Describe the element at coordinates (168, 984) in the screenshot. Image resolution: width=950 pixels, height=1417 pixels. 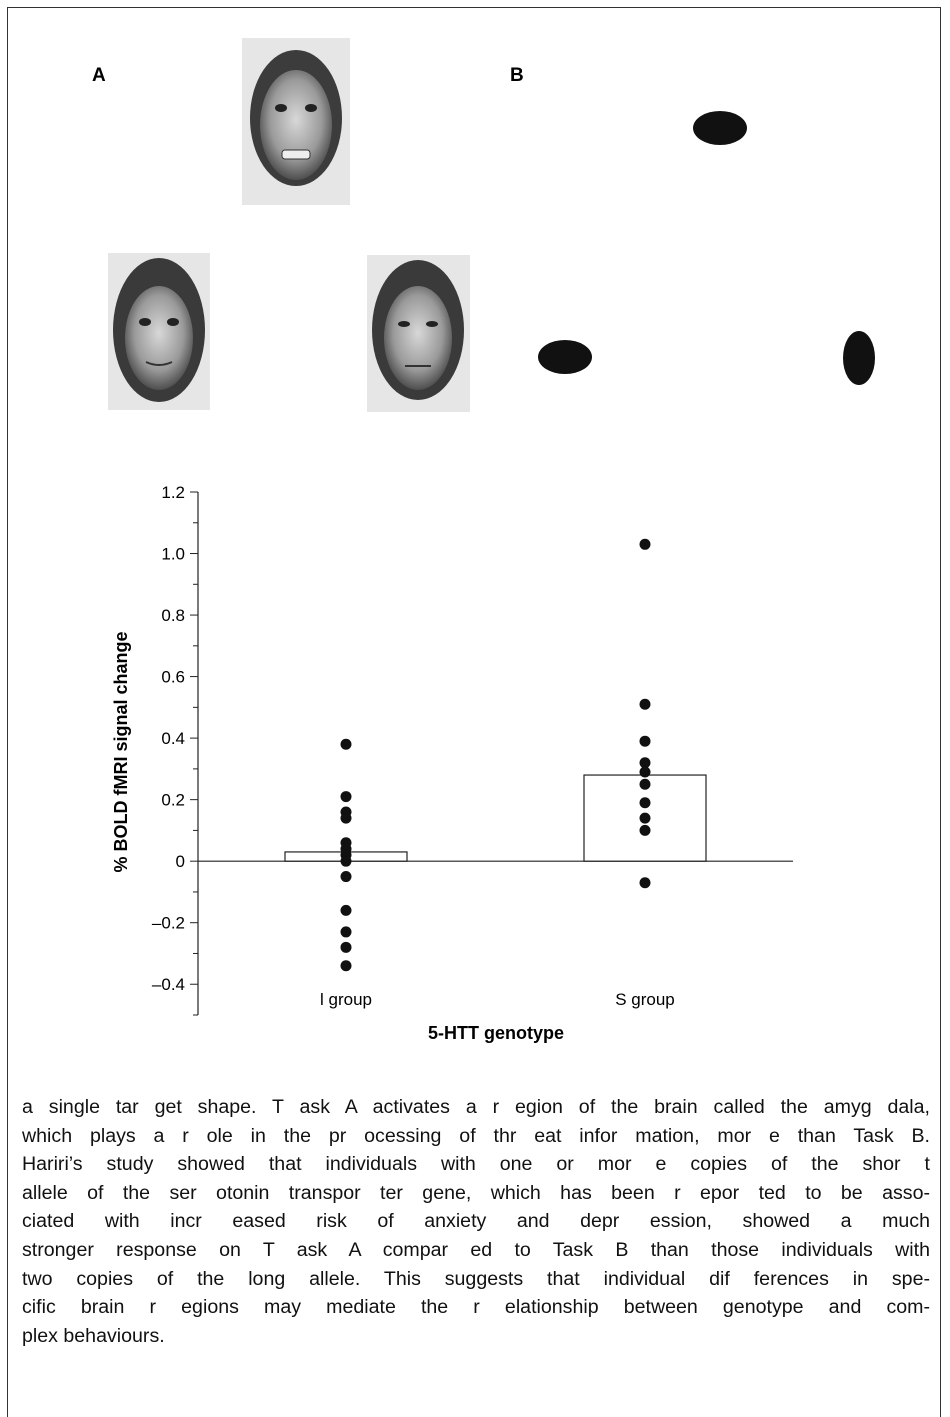
I see `y-tick-label: –0.4` at that location.